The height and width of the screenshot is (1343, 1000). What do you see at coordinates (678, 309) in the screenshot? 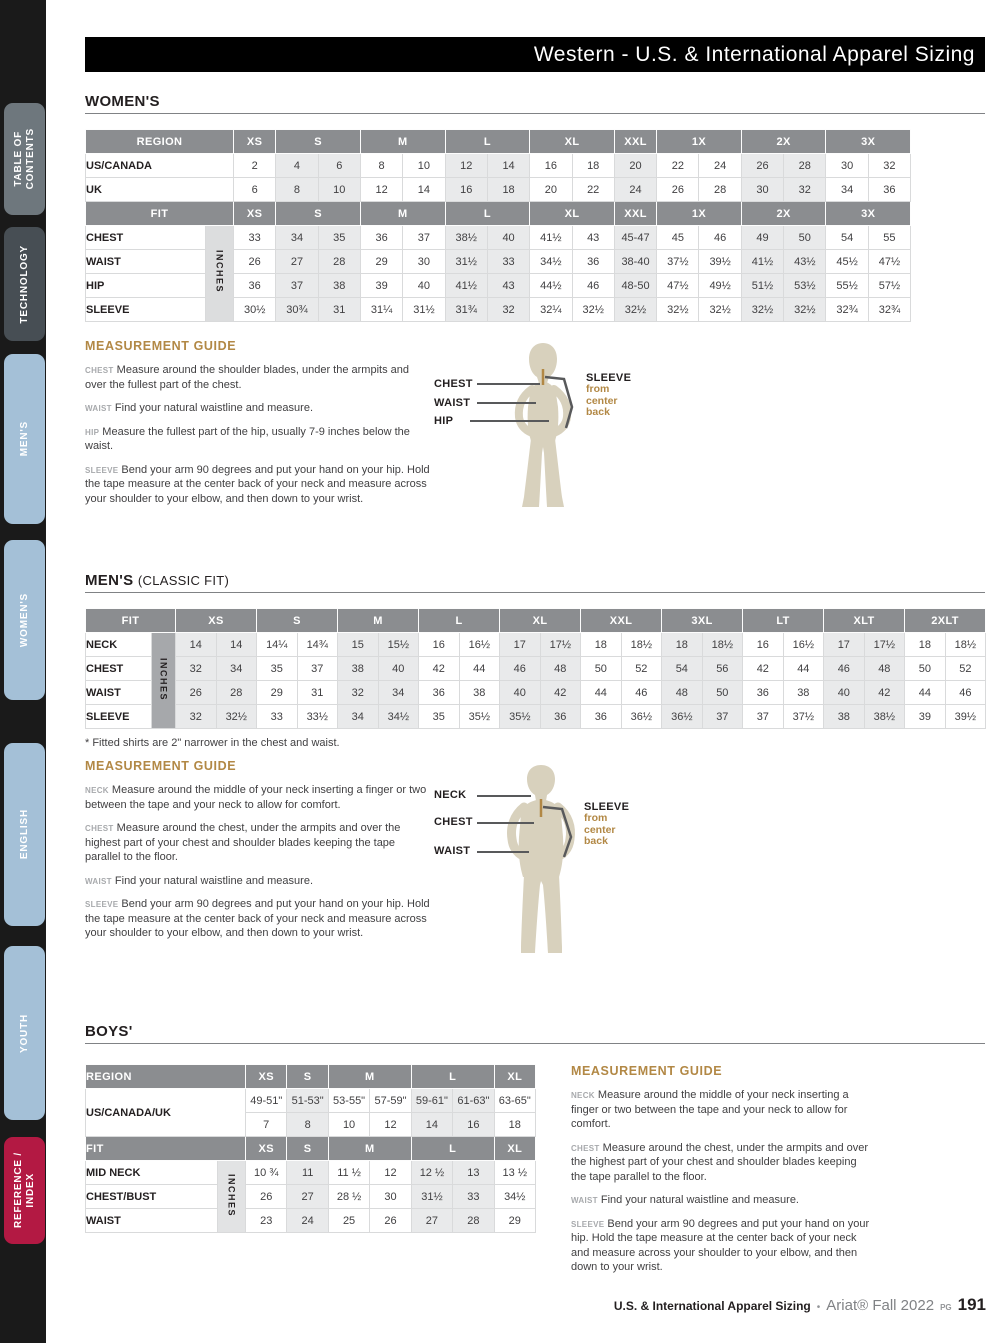
I see `size-cell: 32½` at bounding box center [678, 309].